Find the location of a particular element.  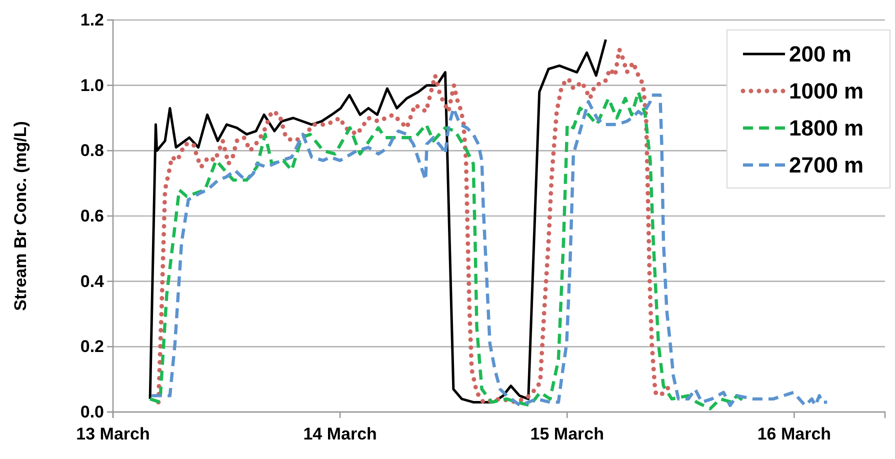

y-tick-label: 0.4 is located at coordinates (92, 281).